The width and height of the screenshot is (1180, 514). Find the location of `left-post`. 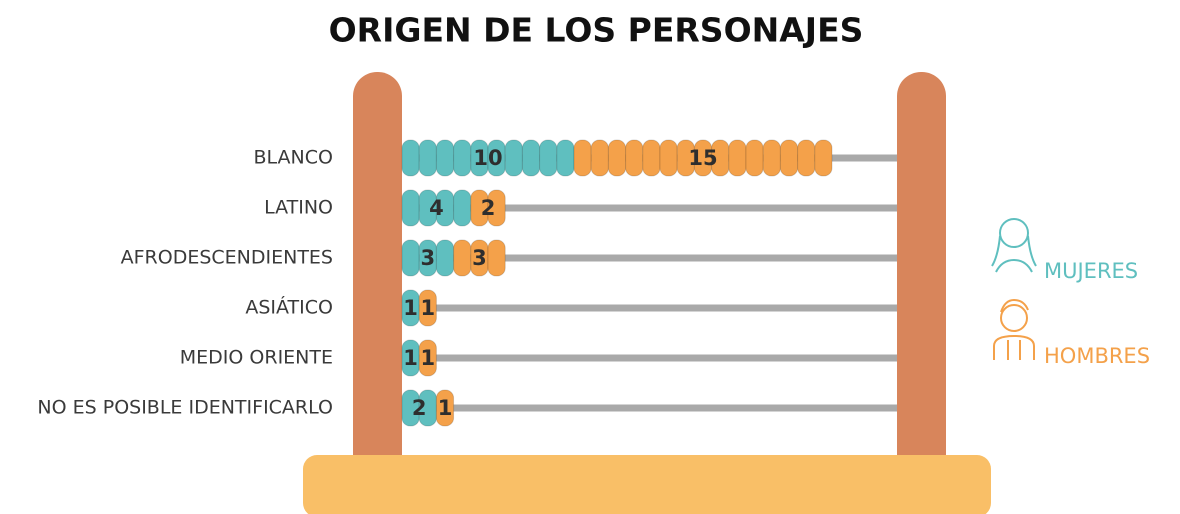

left-post is located at coordinates (377, 277).